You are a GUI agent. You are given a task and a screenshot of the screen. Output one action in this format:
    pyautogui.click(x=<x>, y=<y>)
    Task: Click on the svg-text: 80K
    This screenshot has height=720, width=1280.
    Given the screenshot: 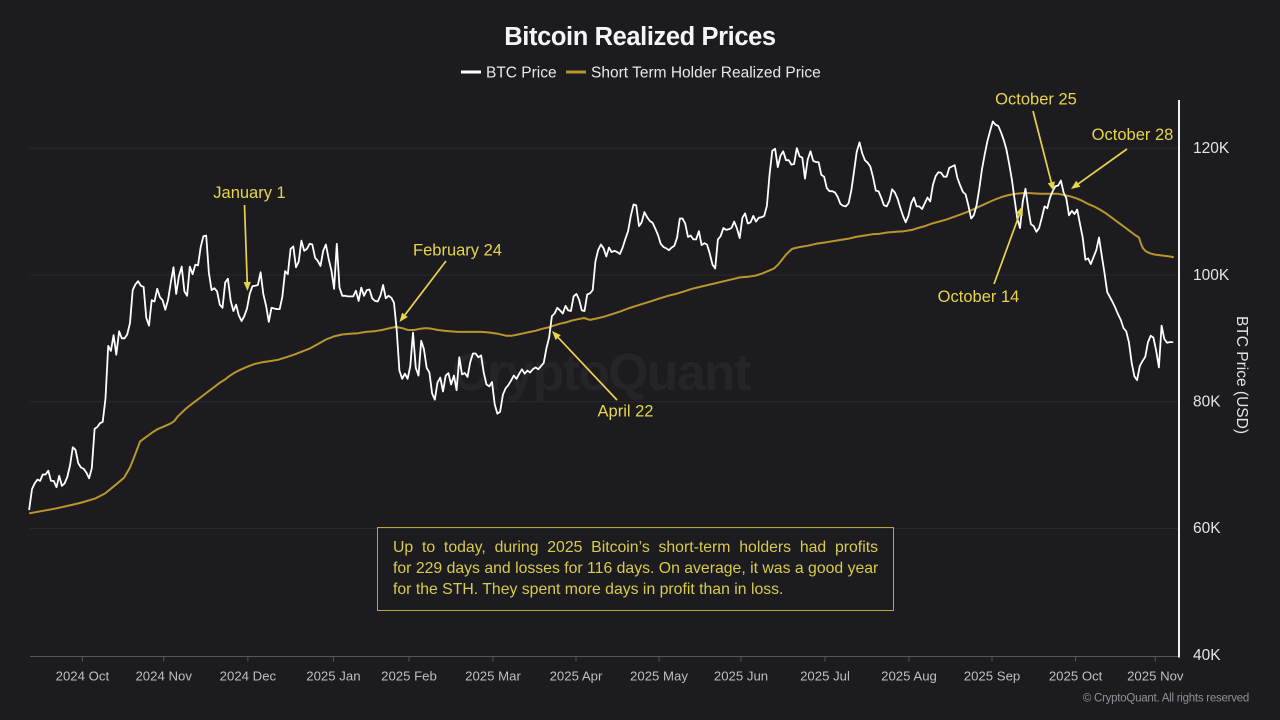 What is the action you would take?
    pyautogui.click(x=1207, y=402)
    